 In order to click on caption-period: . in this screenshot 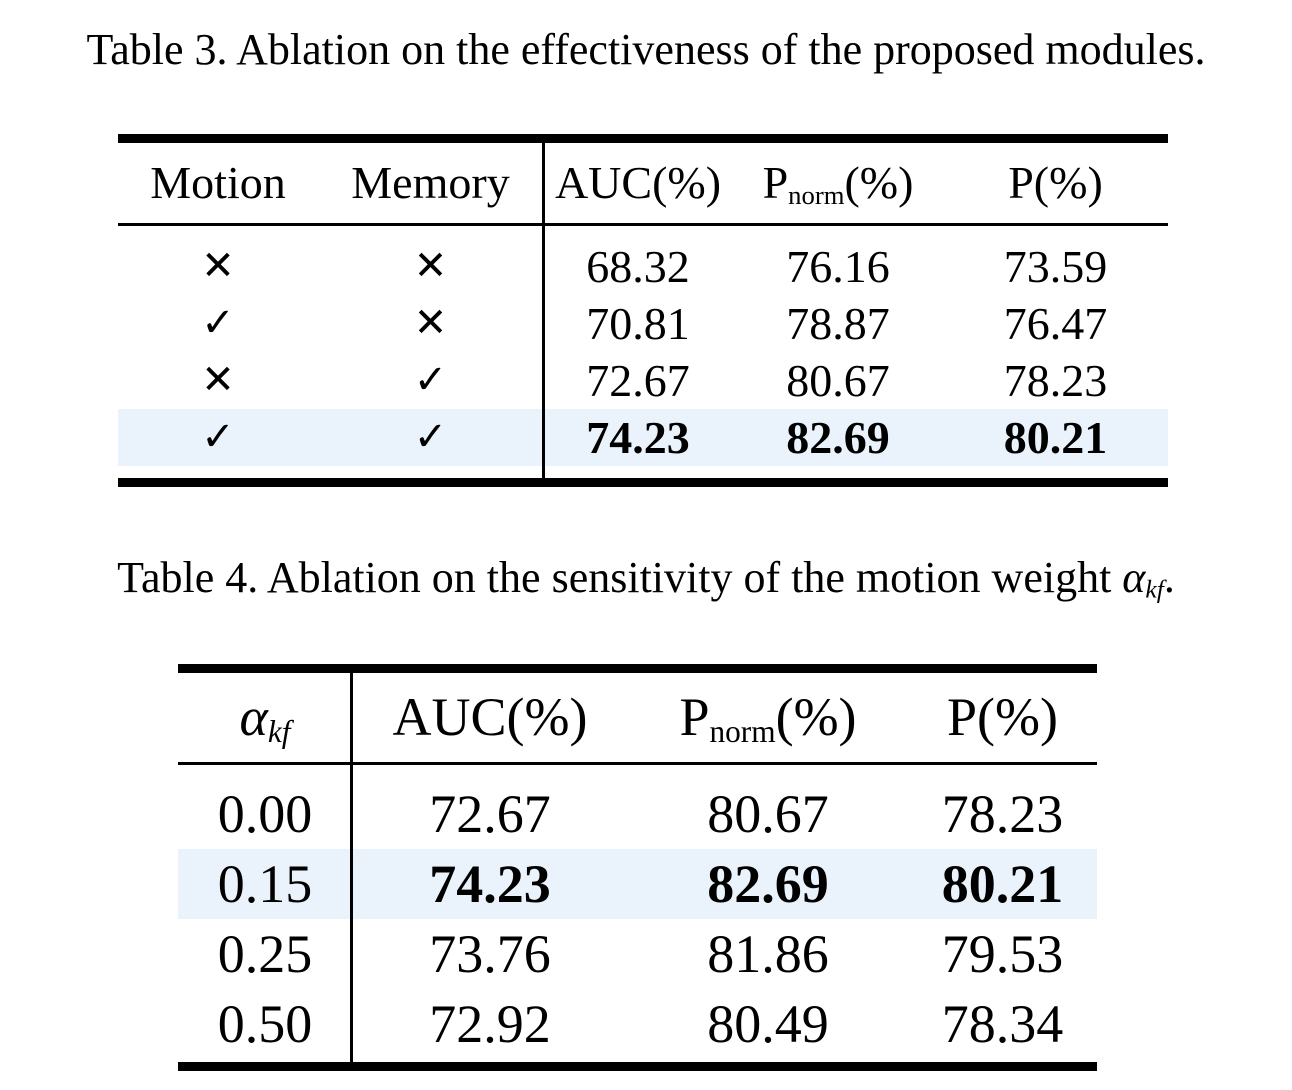, I will do `click(1169, 577)`.